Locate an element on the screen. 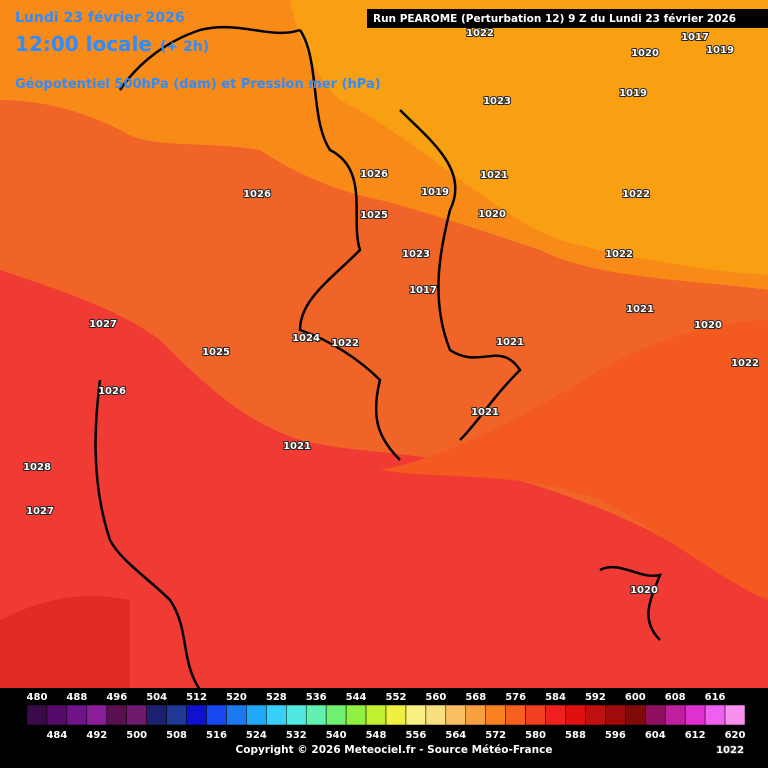 This screenshot has height=768, width=768. isobar-label: 1028 is located at coordinates (37, 467).